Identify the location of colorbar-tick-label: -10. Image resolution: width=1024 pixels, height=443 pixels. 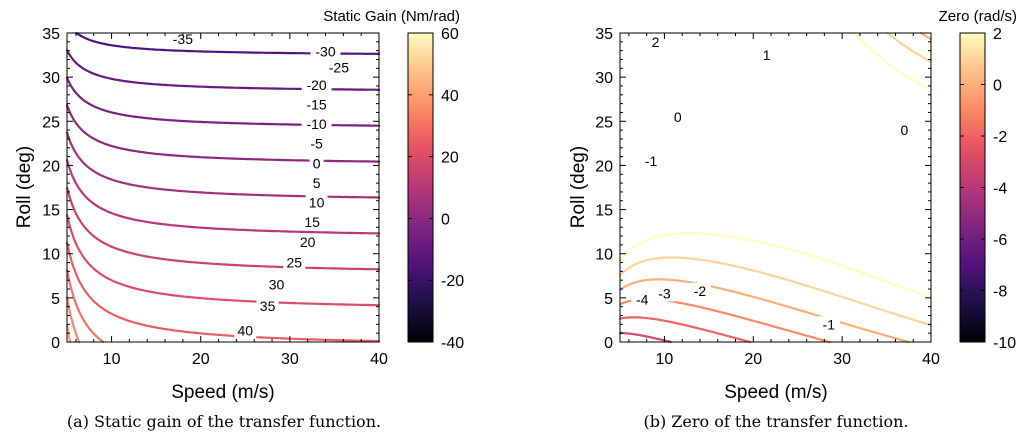
(1004, 343).